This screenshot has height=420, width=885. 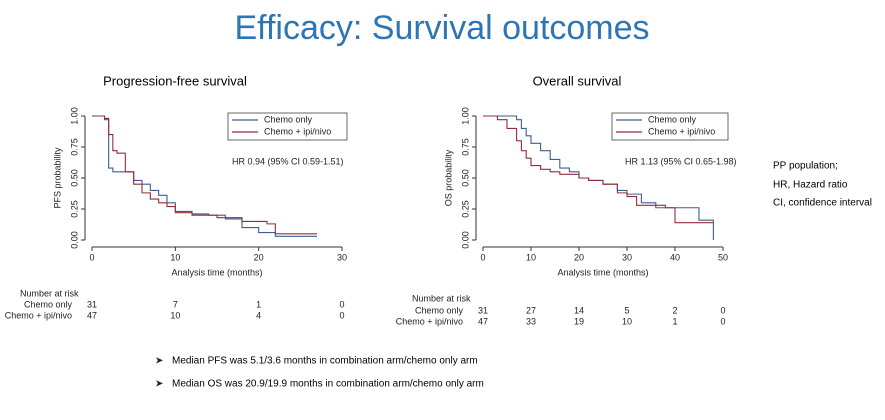 I want to click on y-axis-label: PFS probability, so click(x=57, y=178).